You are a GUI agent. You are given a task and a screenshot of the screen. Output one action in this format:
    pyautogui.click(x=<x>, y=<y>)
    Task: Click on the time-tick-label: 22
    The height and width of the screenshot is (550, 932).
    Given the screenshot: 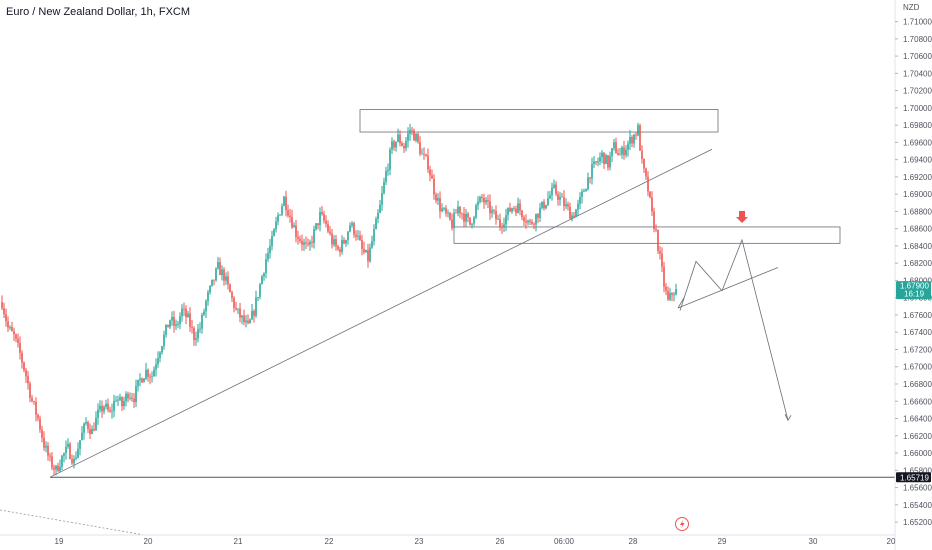 What is the action you would take?
    pyautogui.click(x=329, y=541)
    